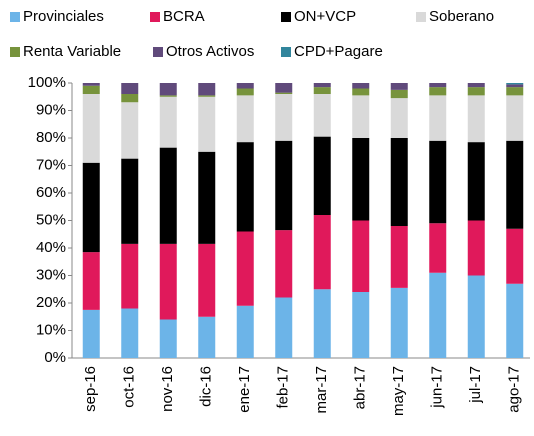 The image size is (534, 436). I want to click on y-tick-label: 90%, so click(51, 109).